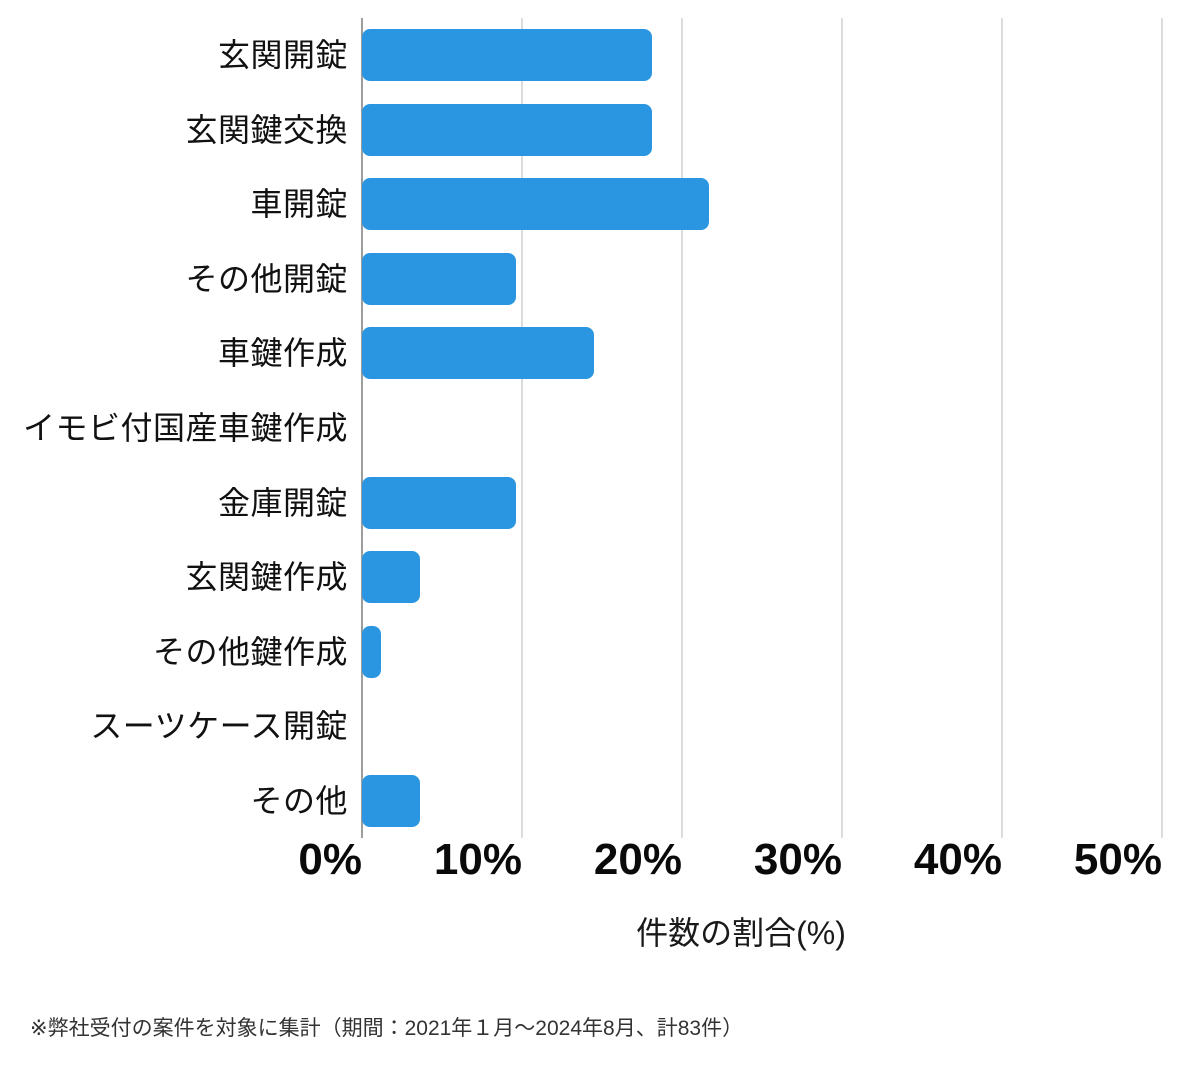 The width and height of the screenshot is (1200, 1069). I want to click on chart-row: その他鍵作成, so click(581, 651).